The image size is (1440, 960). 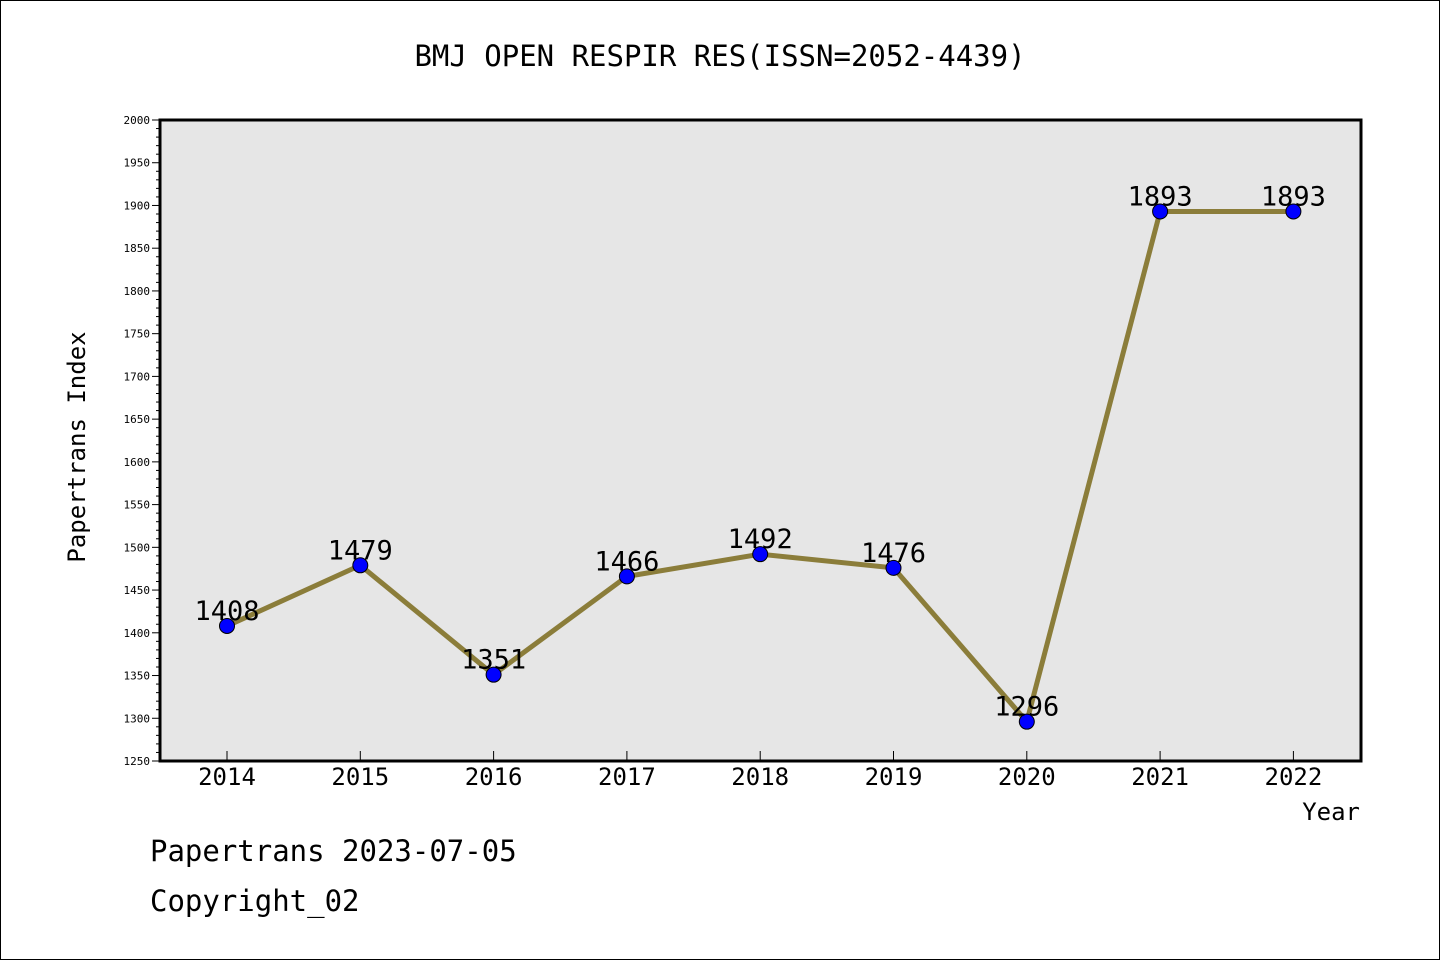 I want to click on y-tick-label: 1600, so click(x=137, y=462).